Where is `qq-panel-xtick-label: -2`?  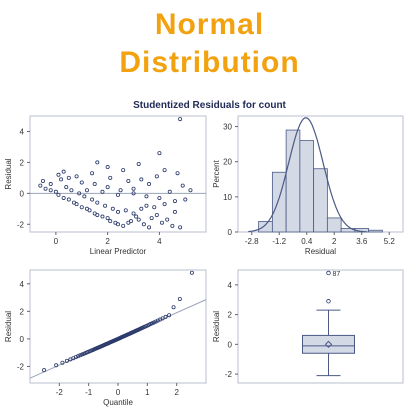 qq-panel-xtick-label: -2 is located at coordinates (60, 392).